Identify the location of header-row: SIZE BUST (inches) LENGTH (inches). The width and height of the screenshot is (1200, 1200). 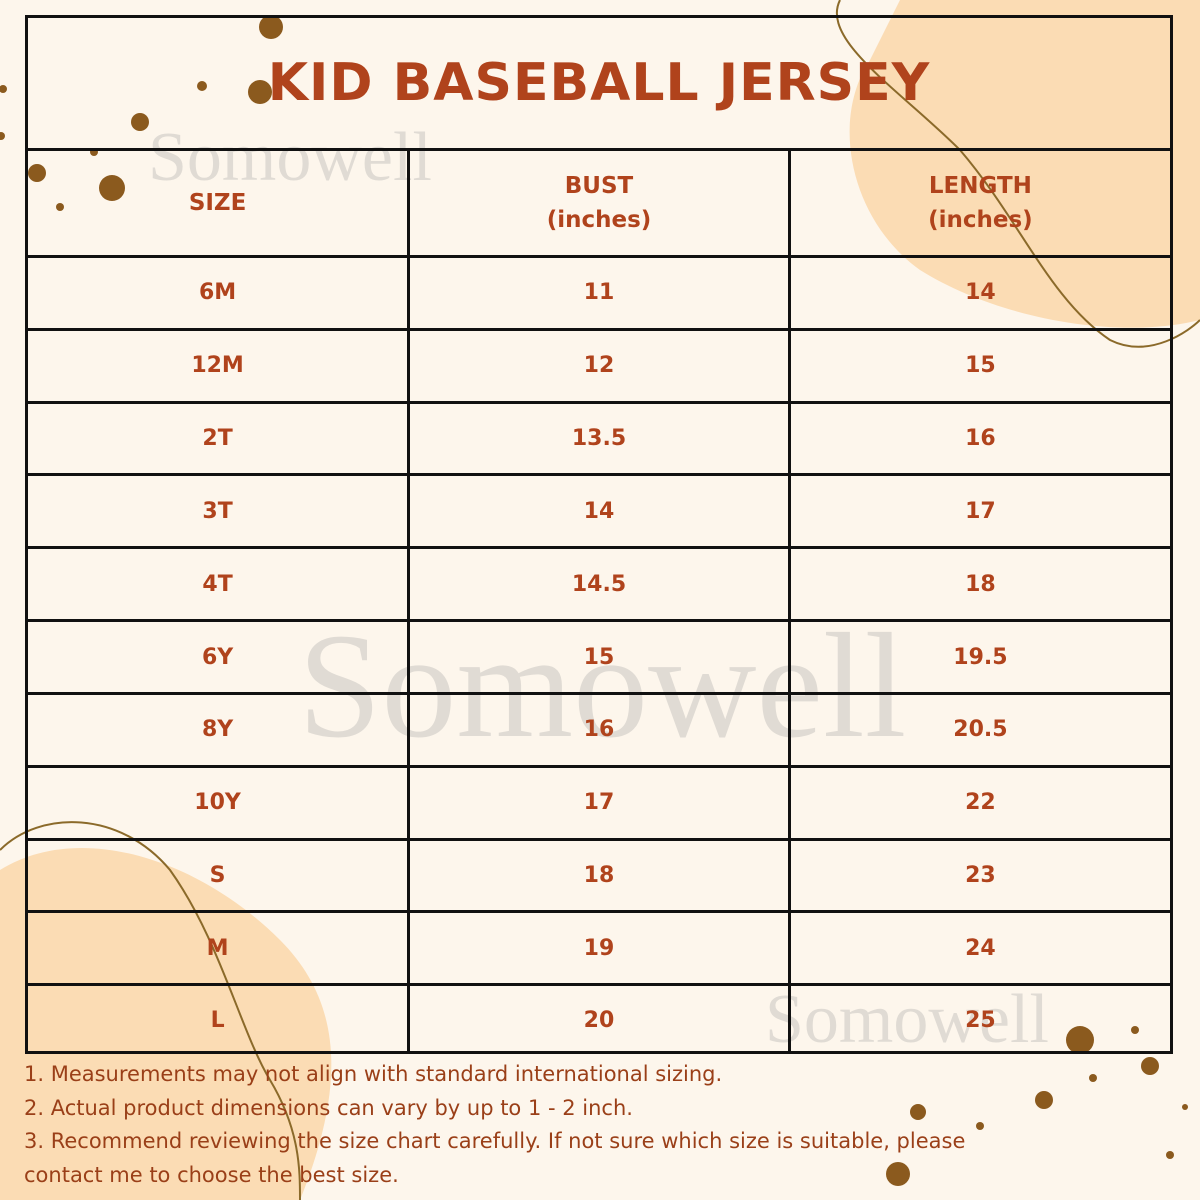
(599, 204).